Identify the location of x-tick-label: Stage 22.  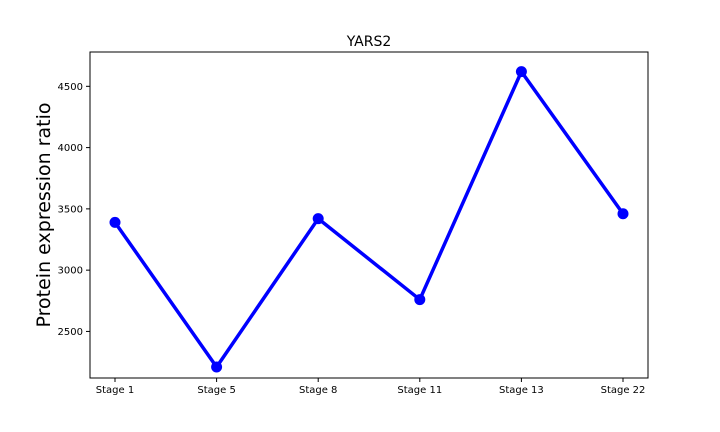
(623, 390).